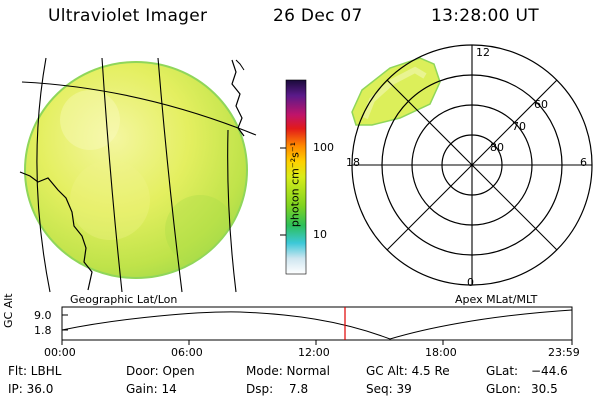 Image resolution: width=600 pixels, height=400 pixels. I want to click on coastline-west, so click(56, 231).